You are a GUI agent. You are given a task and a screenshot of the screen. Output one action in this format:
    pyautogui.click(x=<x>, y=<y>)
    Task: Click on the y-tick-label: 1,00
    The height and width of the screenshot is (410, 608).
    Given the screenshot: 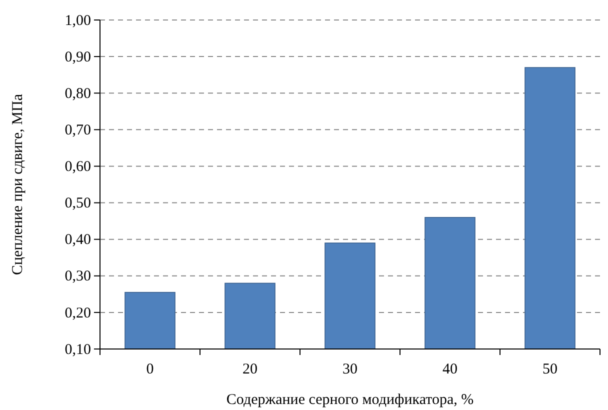 What is the action you would take?
    pyautogui.click(x=77, y=20)
    